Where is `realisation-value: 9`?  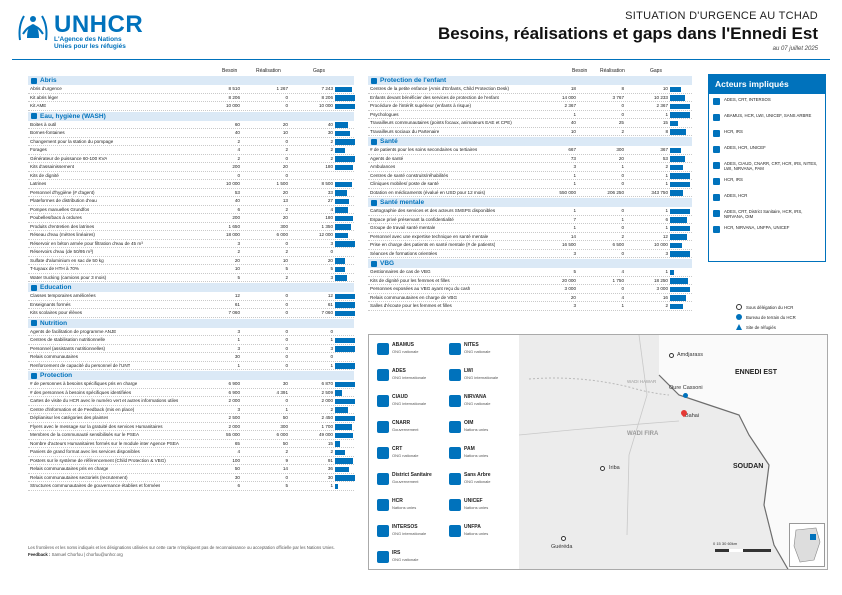 realisation-value: 9 is located at coordinates (286, 460).